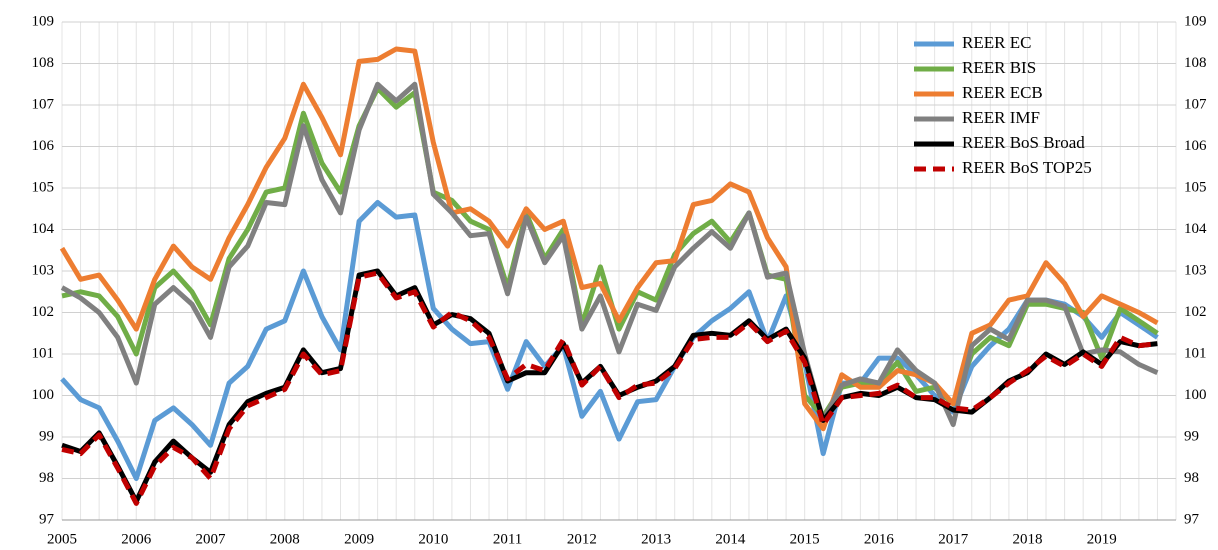 This screenshot has height=550, width=1218. What do you see at coordinates (656, 539) in the screenshot?
I see `x-tick-label: 2013` at bounding box center [656, 539].